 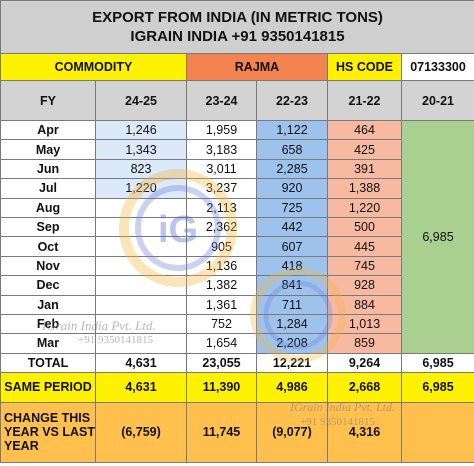 I want to click on month-label: Aug, so click(x=48, y=207).